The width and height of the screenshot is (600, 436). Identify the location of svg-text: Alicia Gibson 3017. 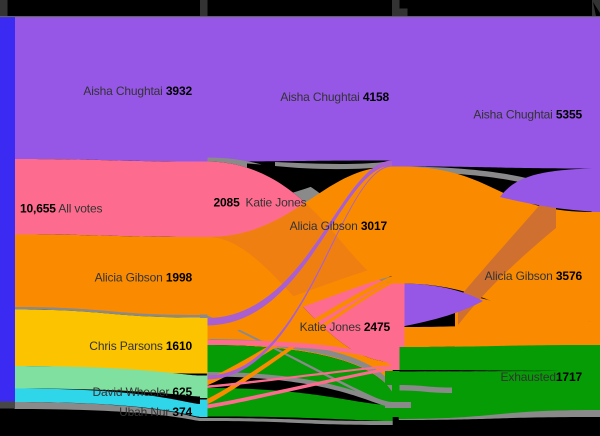
(339, 226).